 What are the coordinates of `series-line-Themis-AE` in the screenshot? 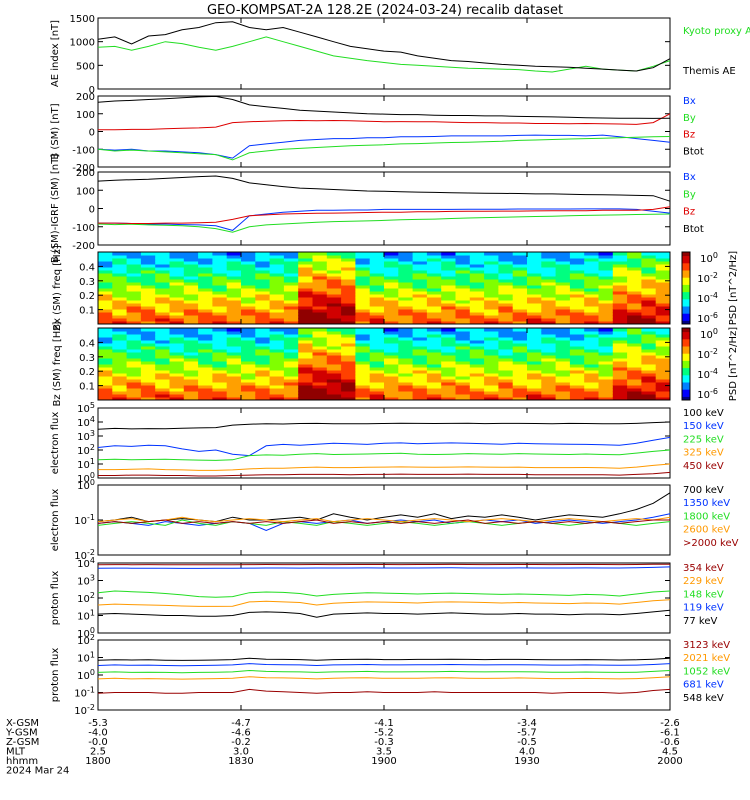 It's located at (384, 46).